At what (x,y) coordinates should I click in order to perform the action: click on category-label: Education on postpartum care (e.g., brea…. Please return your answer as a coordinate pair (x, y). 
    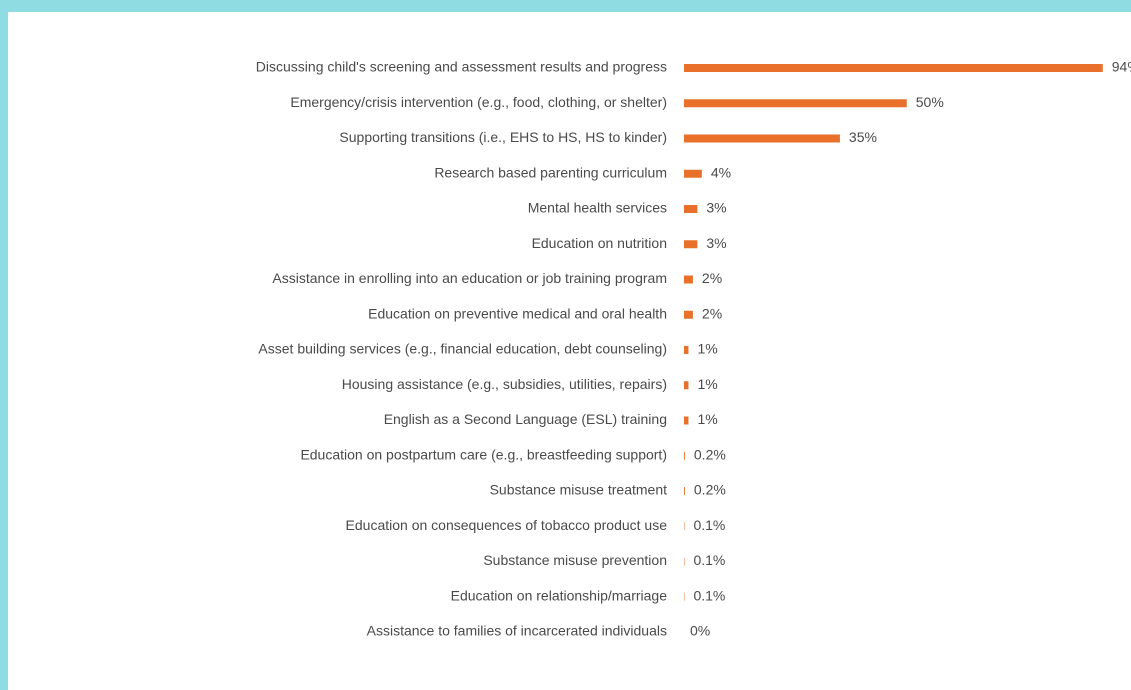
    Looking at the image, I should click on (483, 454).